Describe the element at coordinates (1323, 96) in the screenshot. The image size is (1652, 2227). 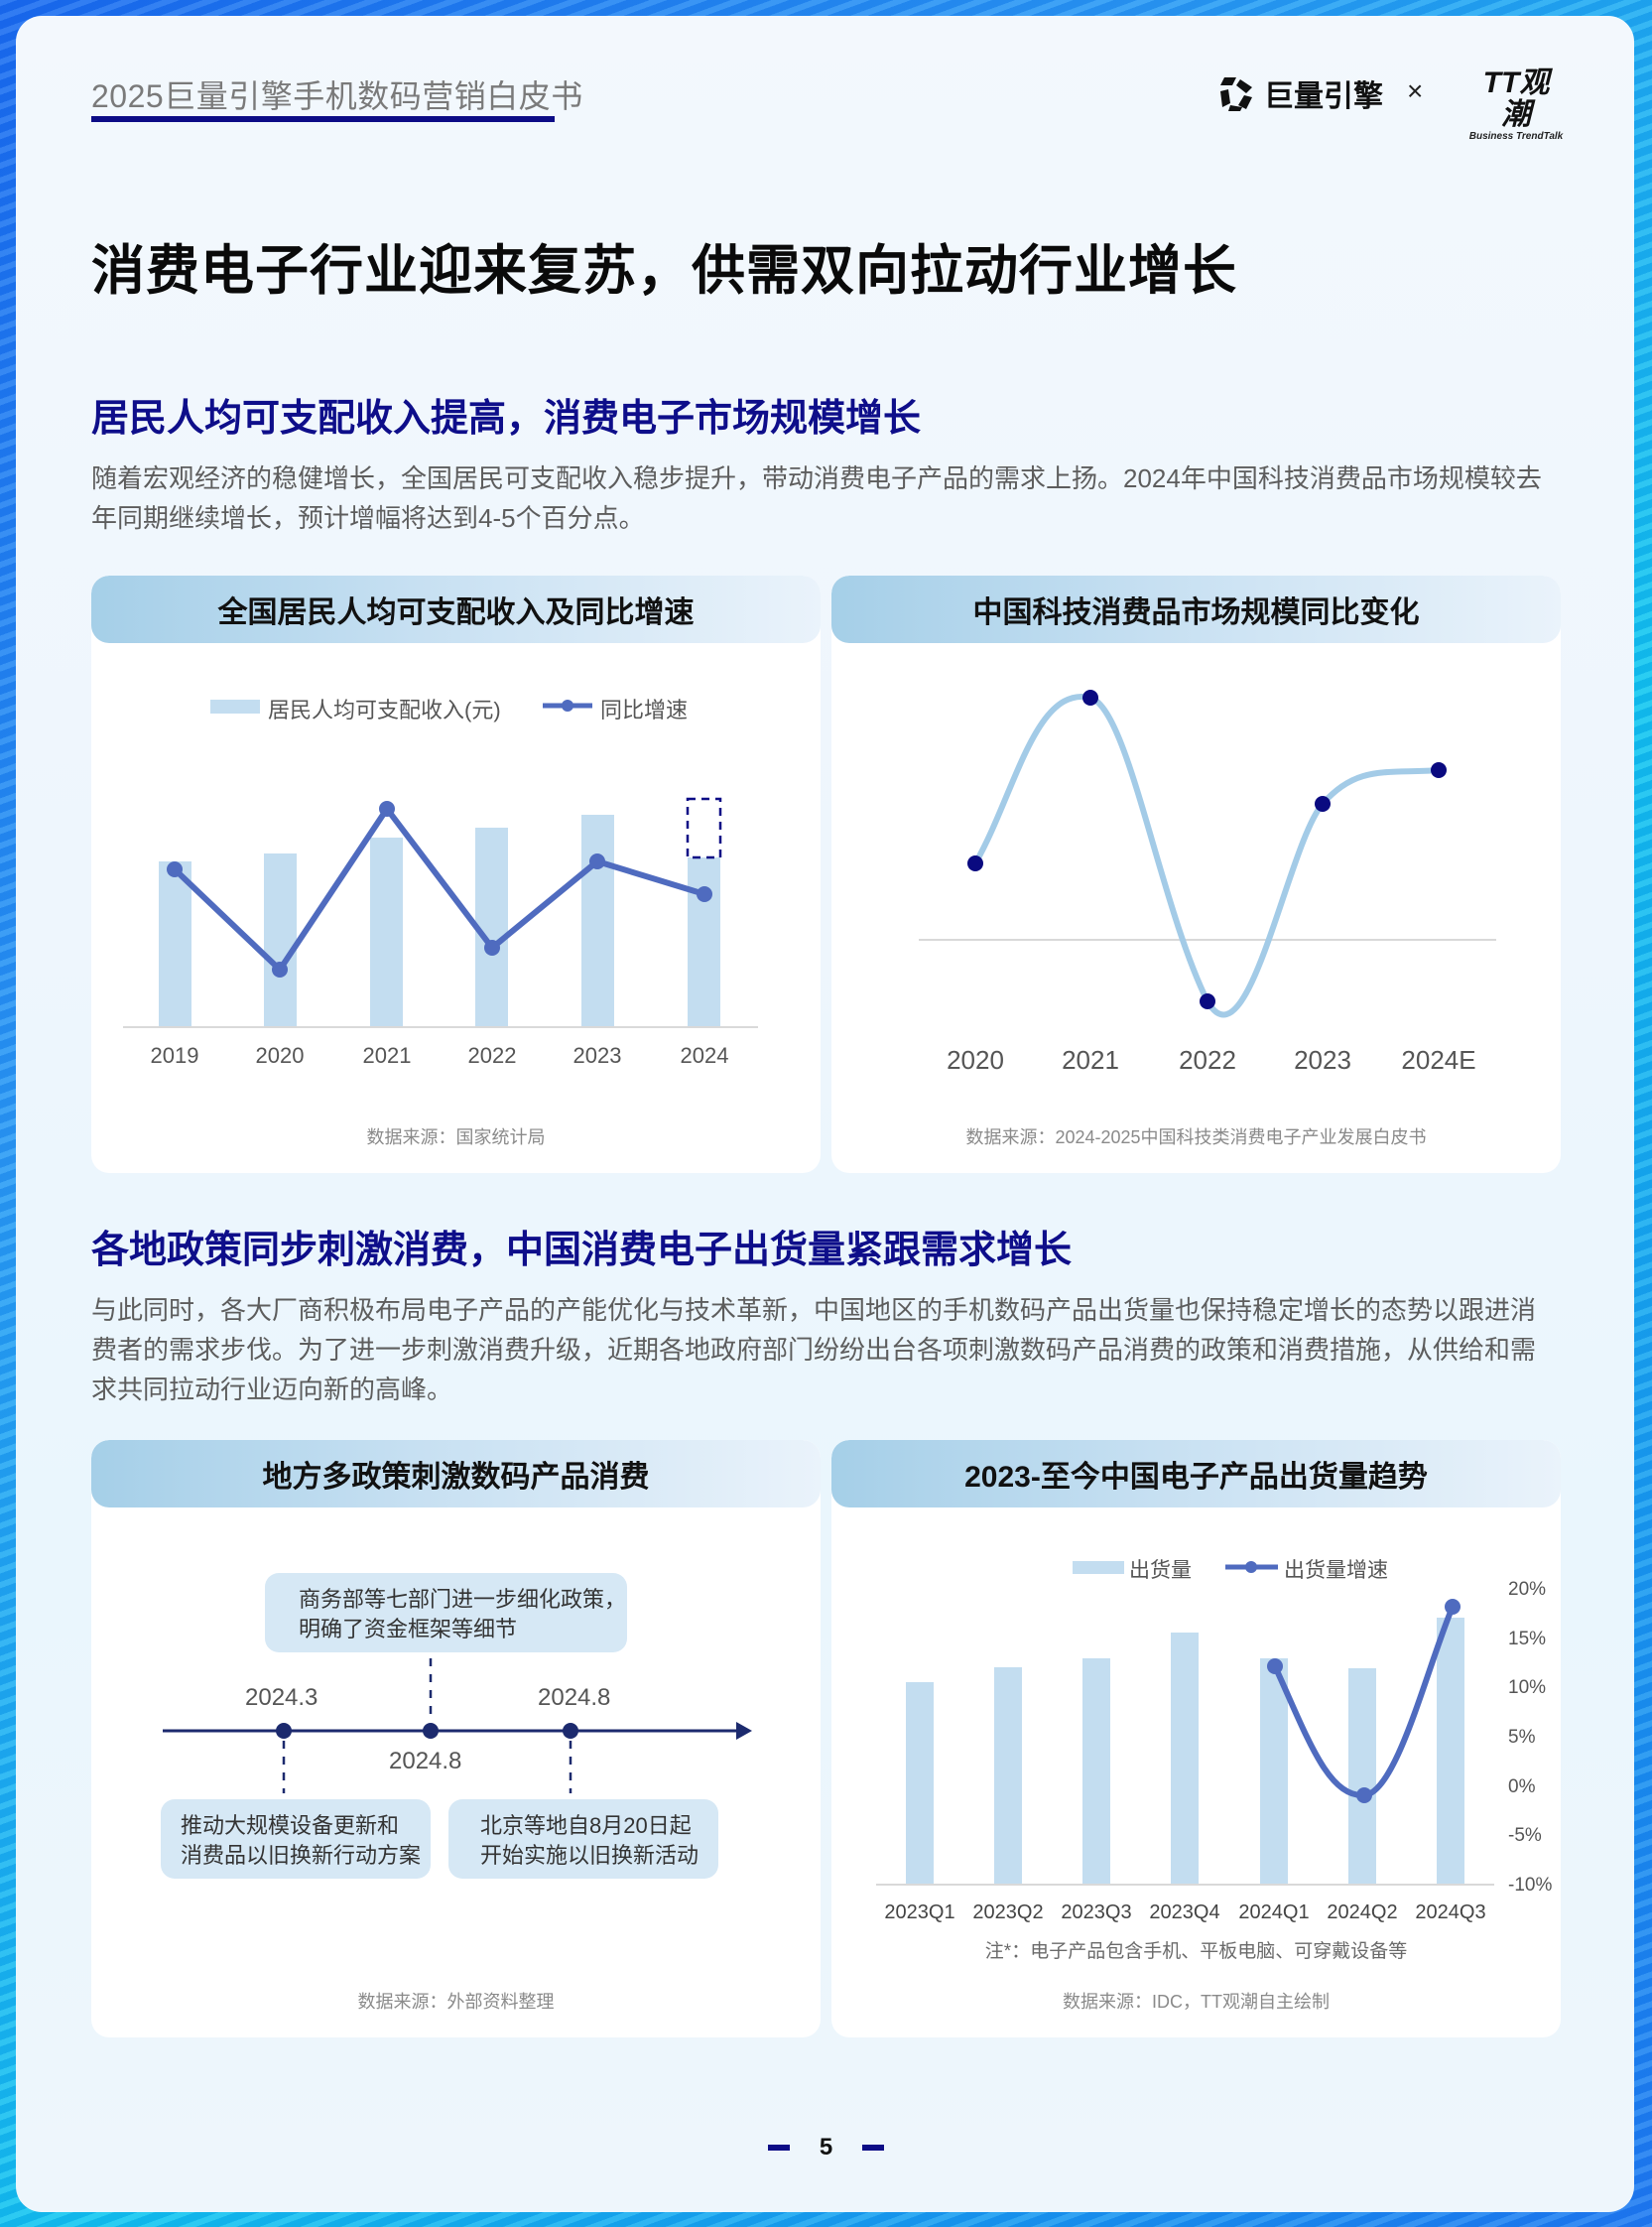
I see `ocean-engine-wordmark: 巨量引擎` at that location.